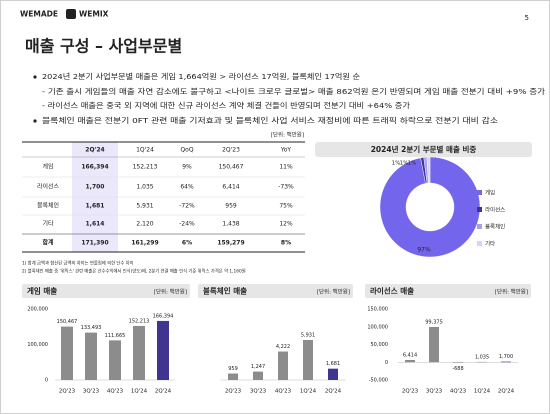 This screenshot has width=550, height=414. I want to click on y-tick-label: 200,000, so click(37, 310).